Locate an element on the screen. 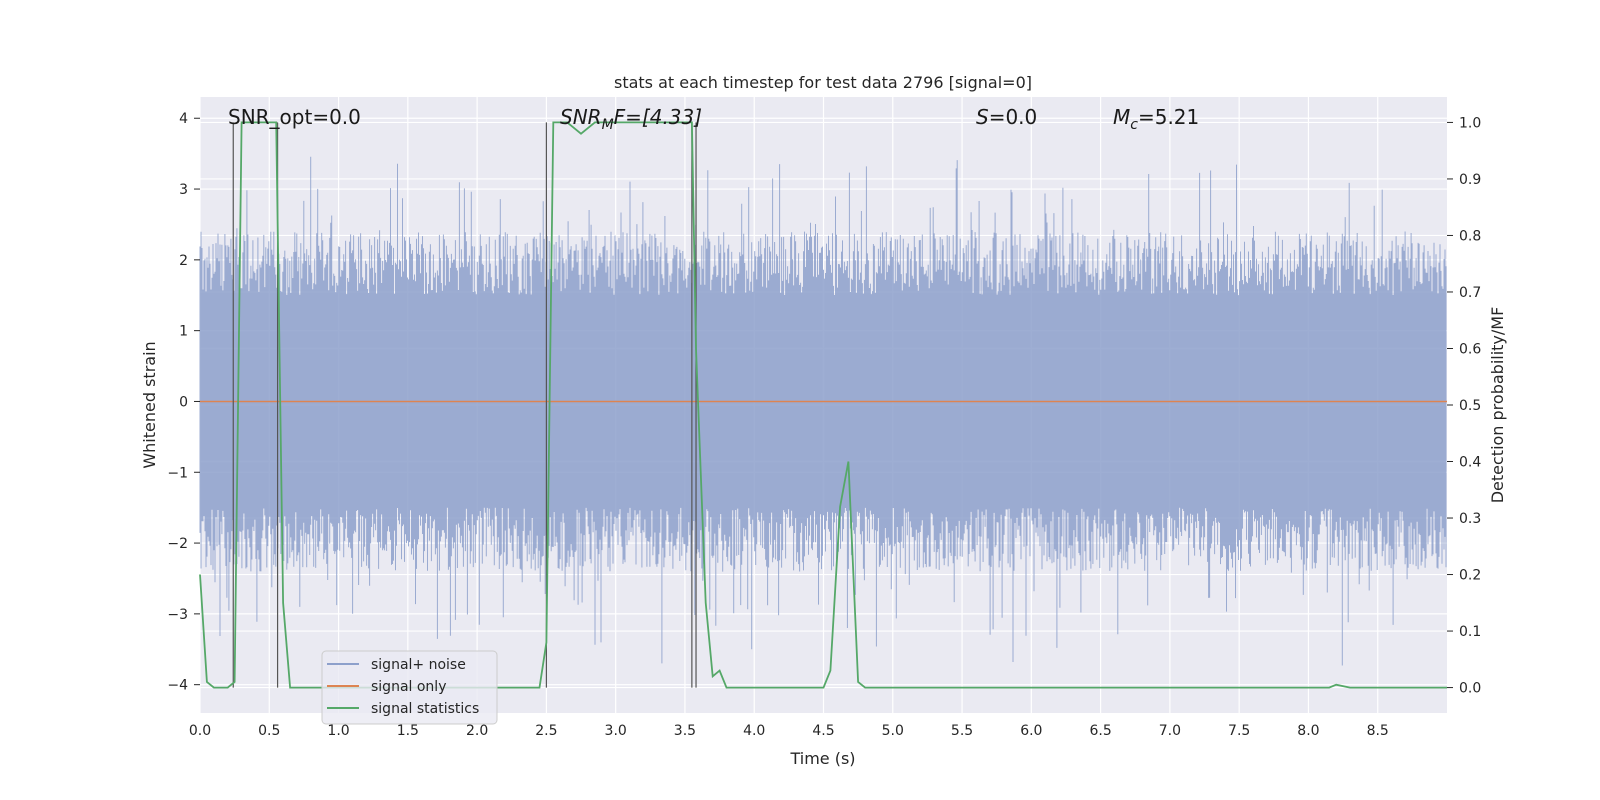  y-left-tick-label: −2 is located at coordinates (177, 544).